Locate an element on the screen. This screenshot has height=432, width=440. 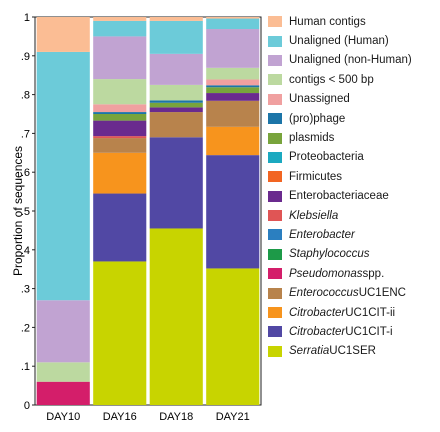
legend-item: Citrobacter UC1CIT-ii is located at coordinates (353, 312).